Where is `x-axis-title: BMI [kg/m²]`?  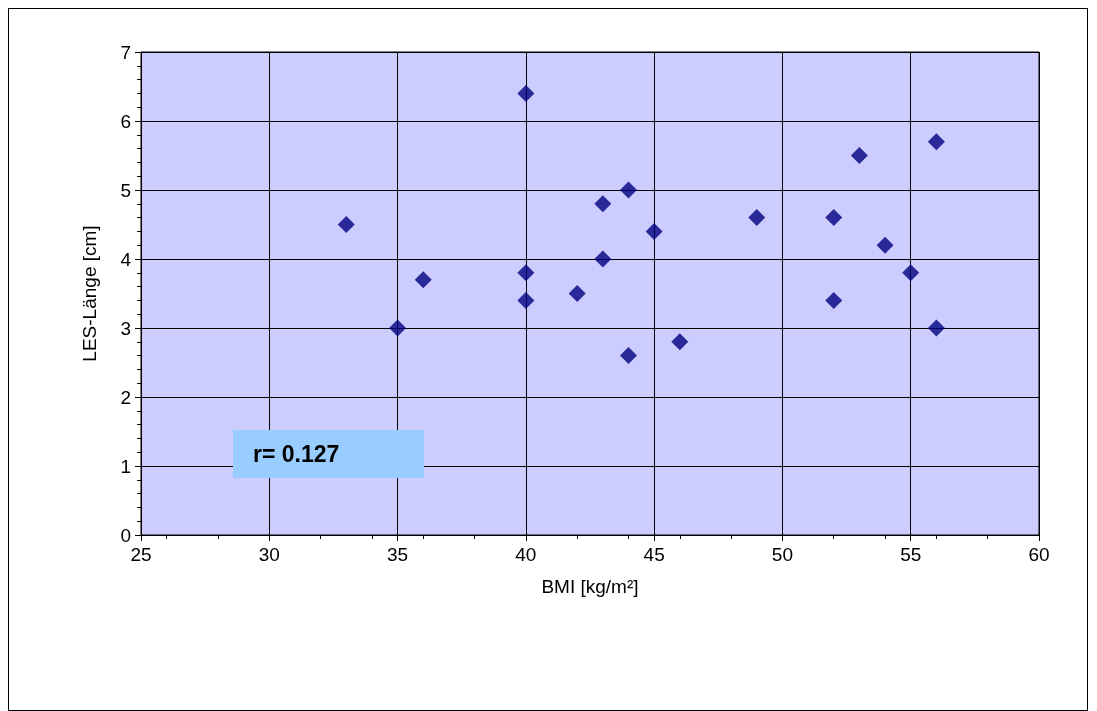 x-axis-title: BMI [kg/m²] is located at coordinates (590, 586).